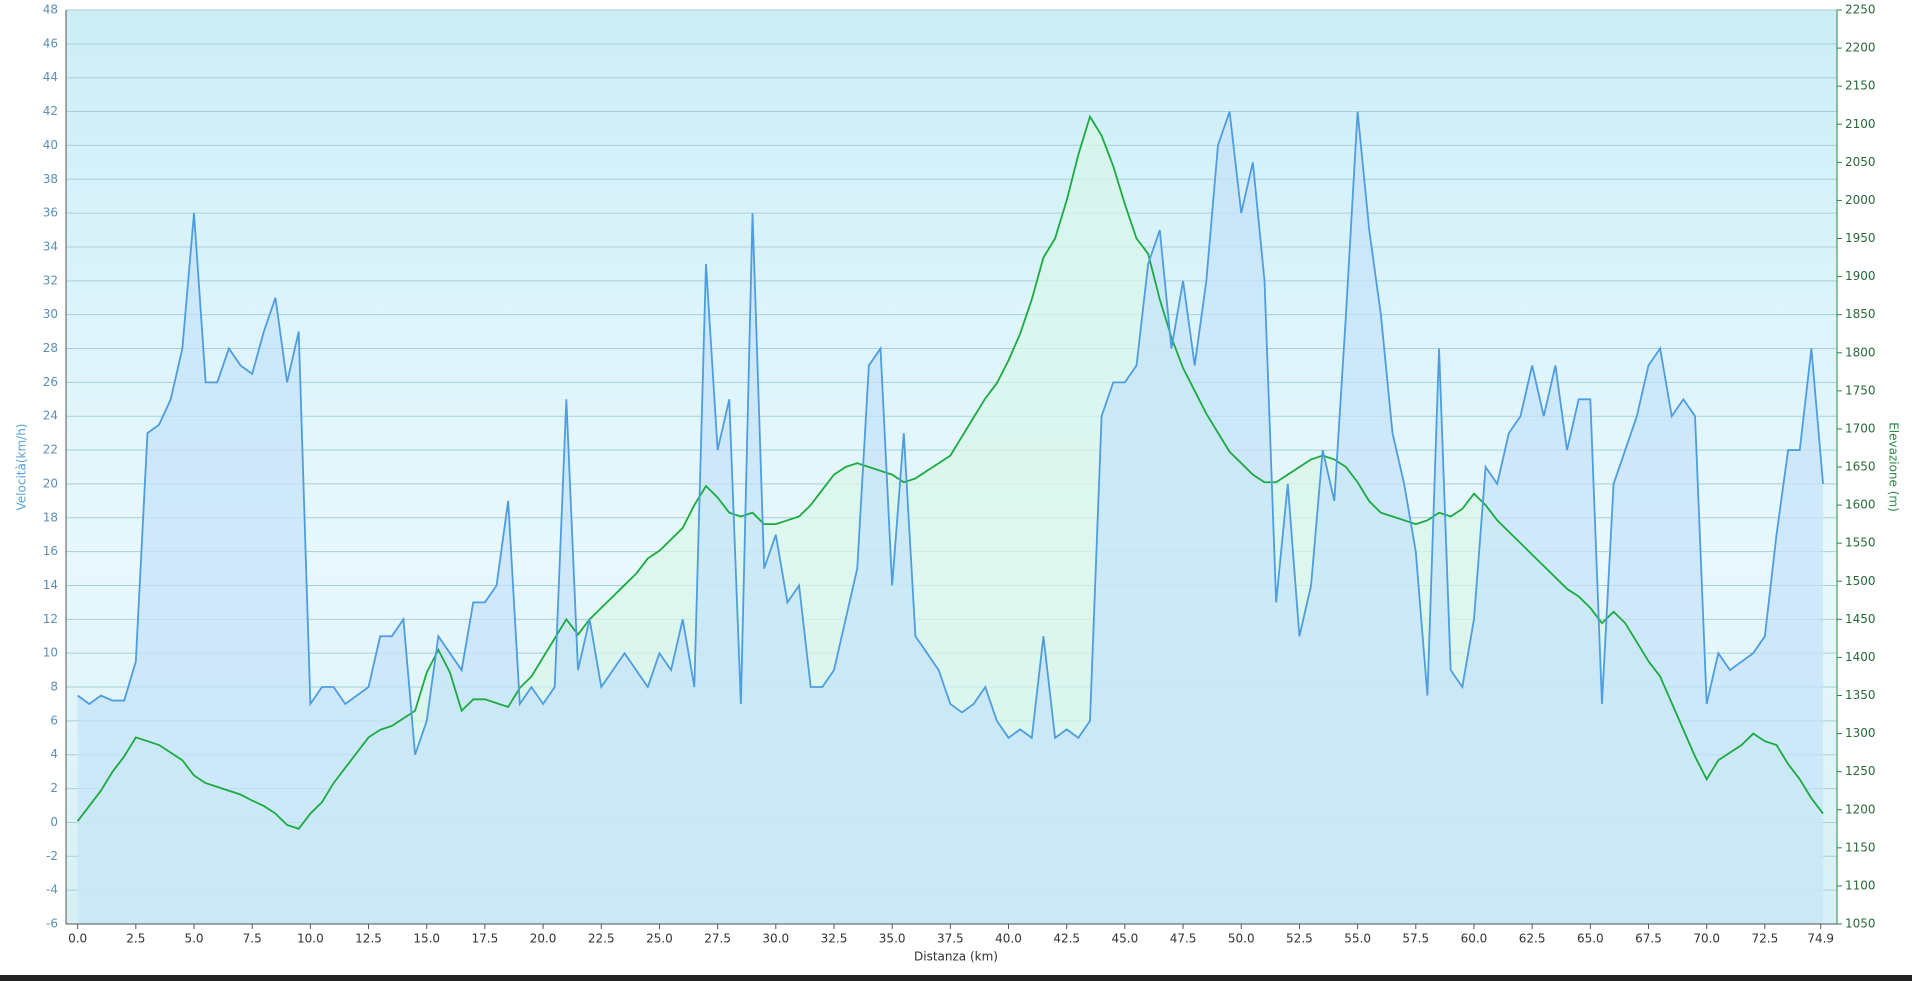  I want to click on y2-tick-label: 1800, so click(1860, 352).